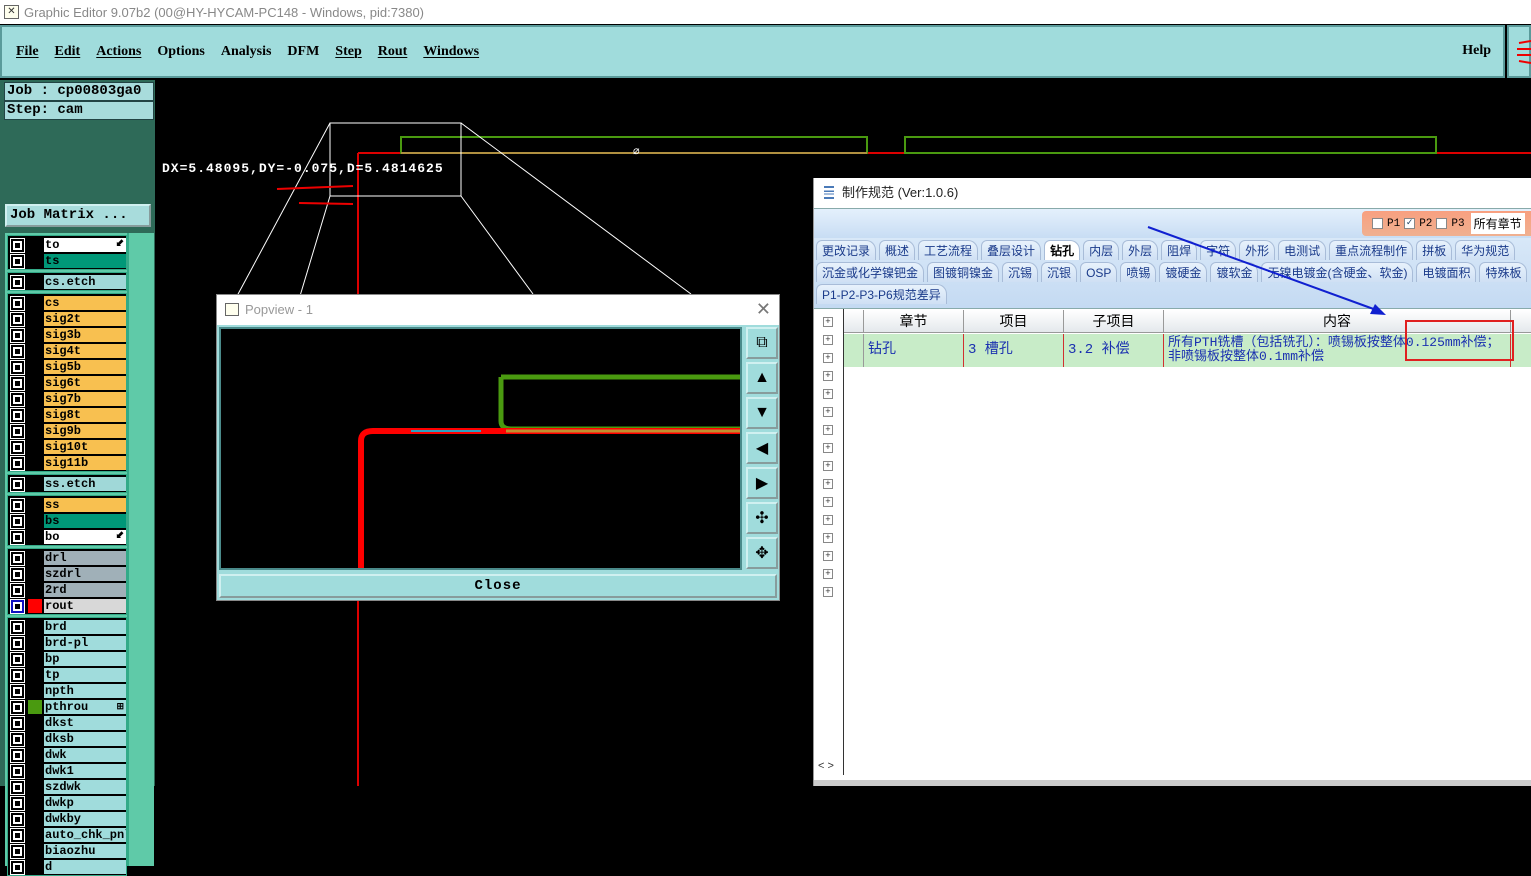 This screenshot has width=1531, height=876. Describe the element at coordinates (1059, 272) in the screenshot. I see `tab-trow2-3: 沉银` at that location.